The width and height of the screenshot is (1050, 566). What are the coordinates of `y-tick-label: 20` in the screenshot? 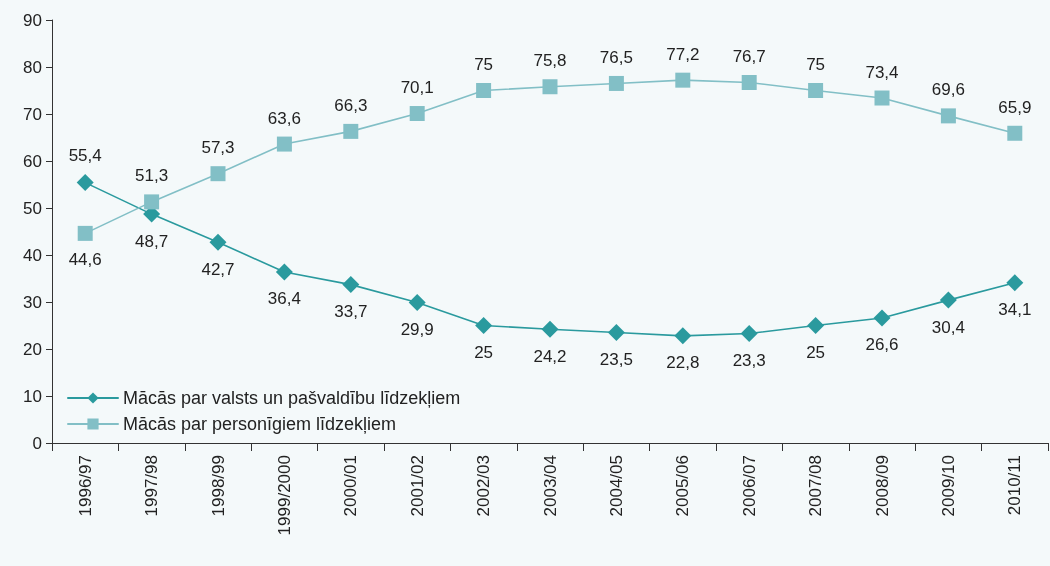 It's located at (32, 349).